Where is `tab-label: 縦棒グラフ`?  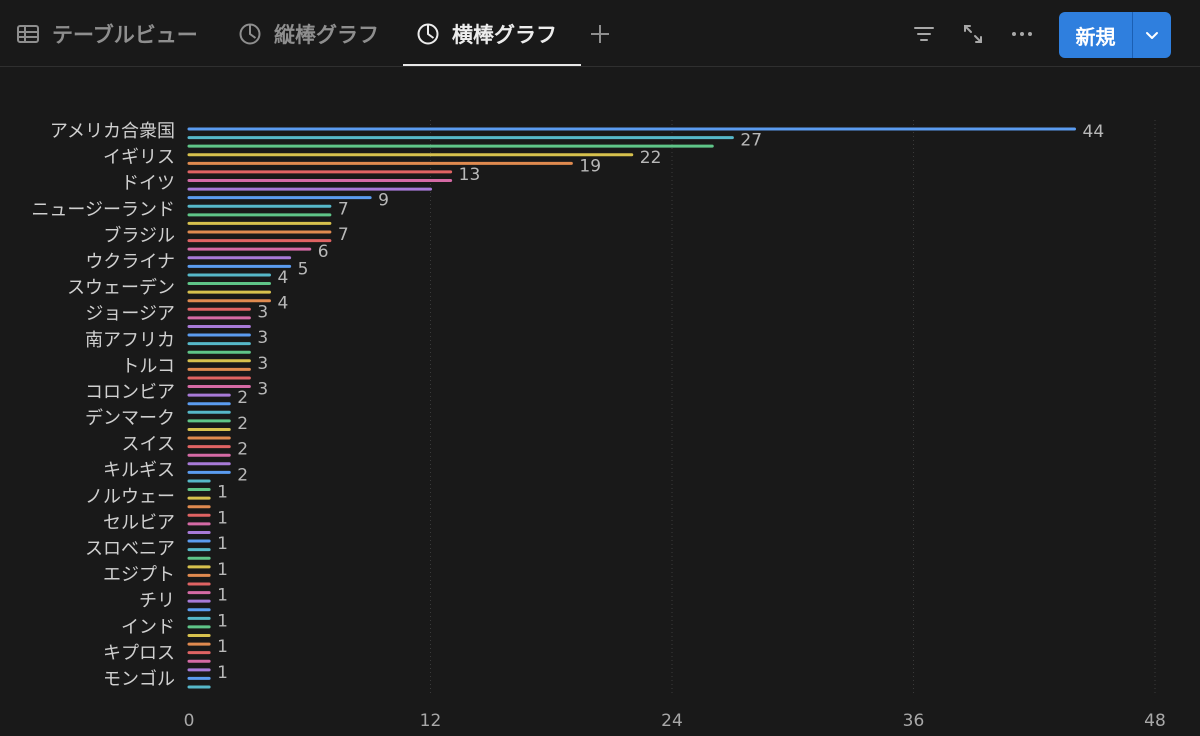 tab-label: 縦棒グラフ is located at coordinates (326, 35).